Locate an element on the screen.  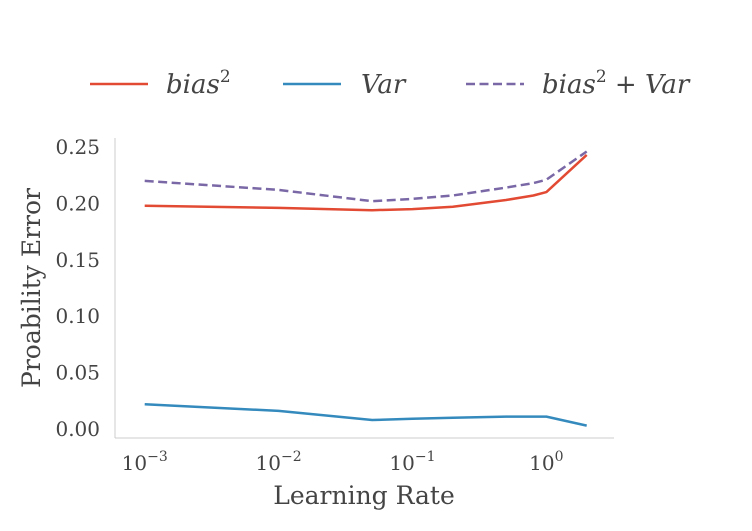
x-tick-label: 10⁻² is located at coordinates (279, 462).